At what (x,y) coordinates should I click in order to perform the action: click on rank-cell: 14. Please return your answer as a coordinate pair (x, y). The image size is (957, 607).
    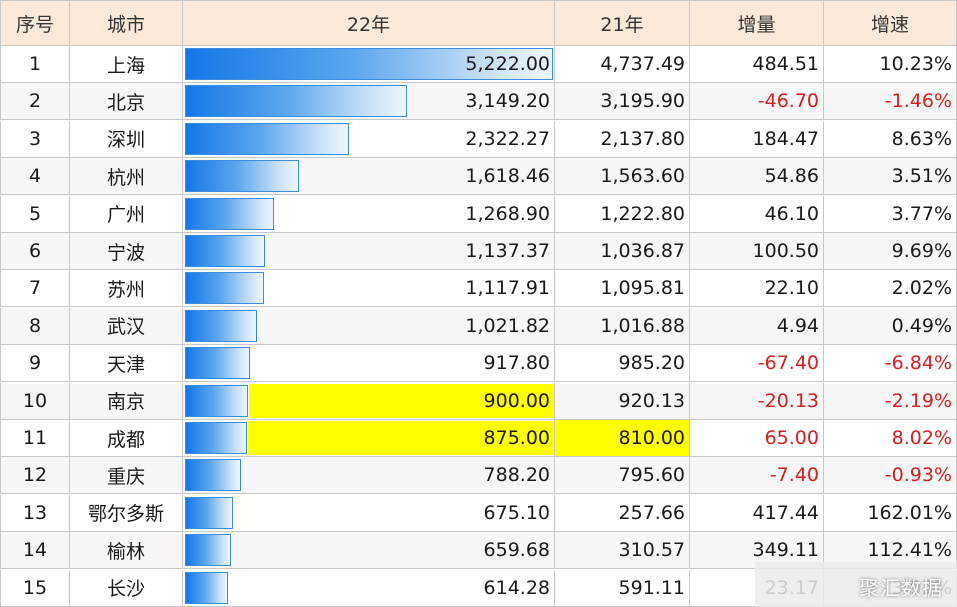
    Looking at the image, I should click on (35, 551).